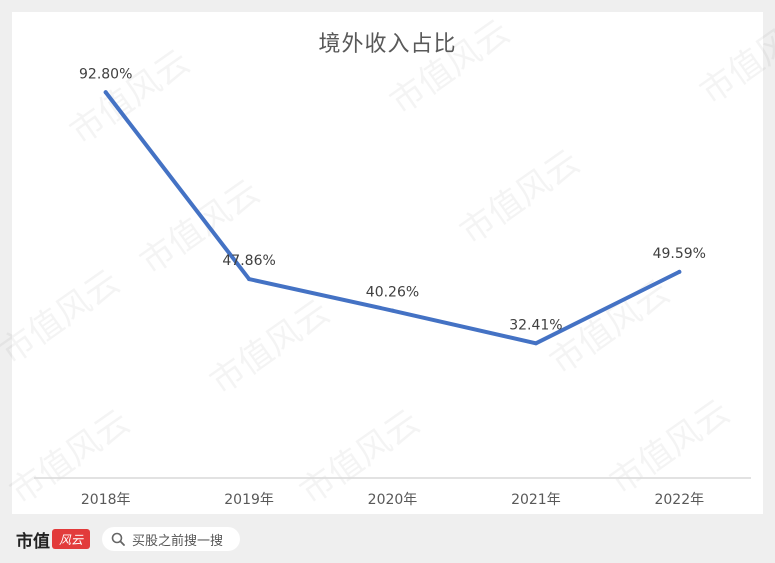 The width and height of the screenshot is (775, 563). What do you see at coordinates (387, 541) in the screenshot?
I see `footer-bar: 市值 风云 买股之前搜一搜` at bounding box center [387, 541].